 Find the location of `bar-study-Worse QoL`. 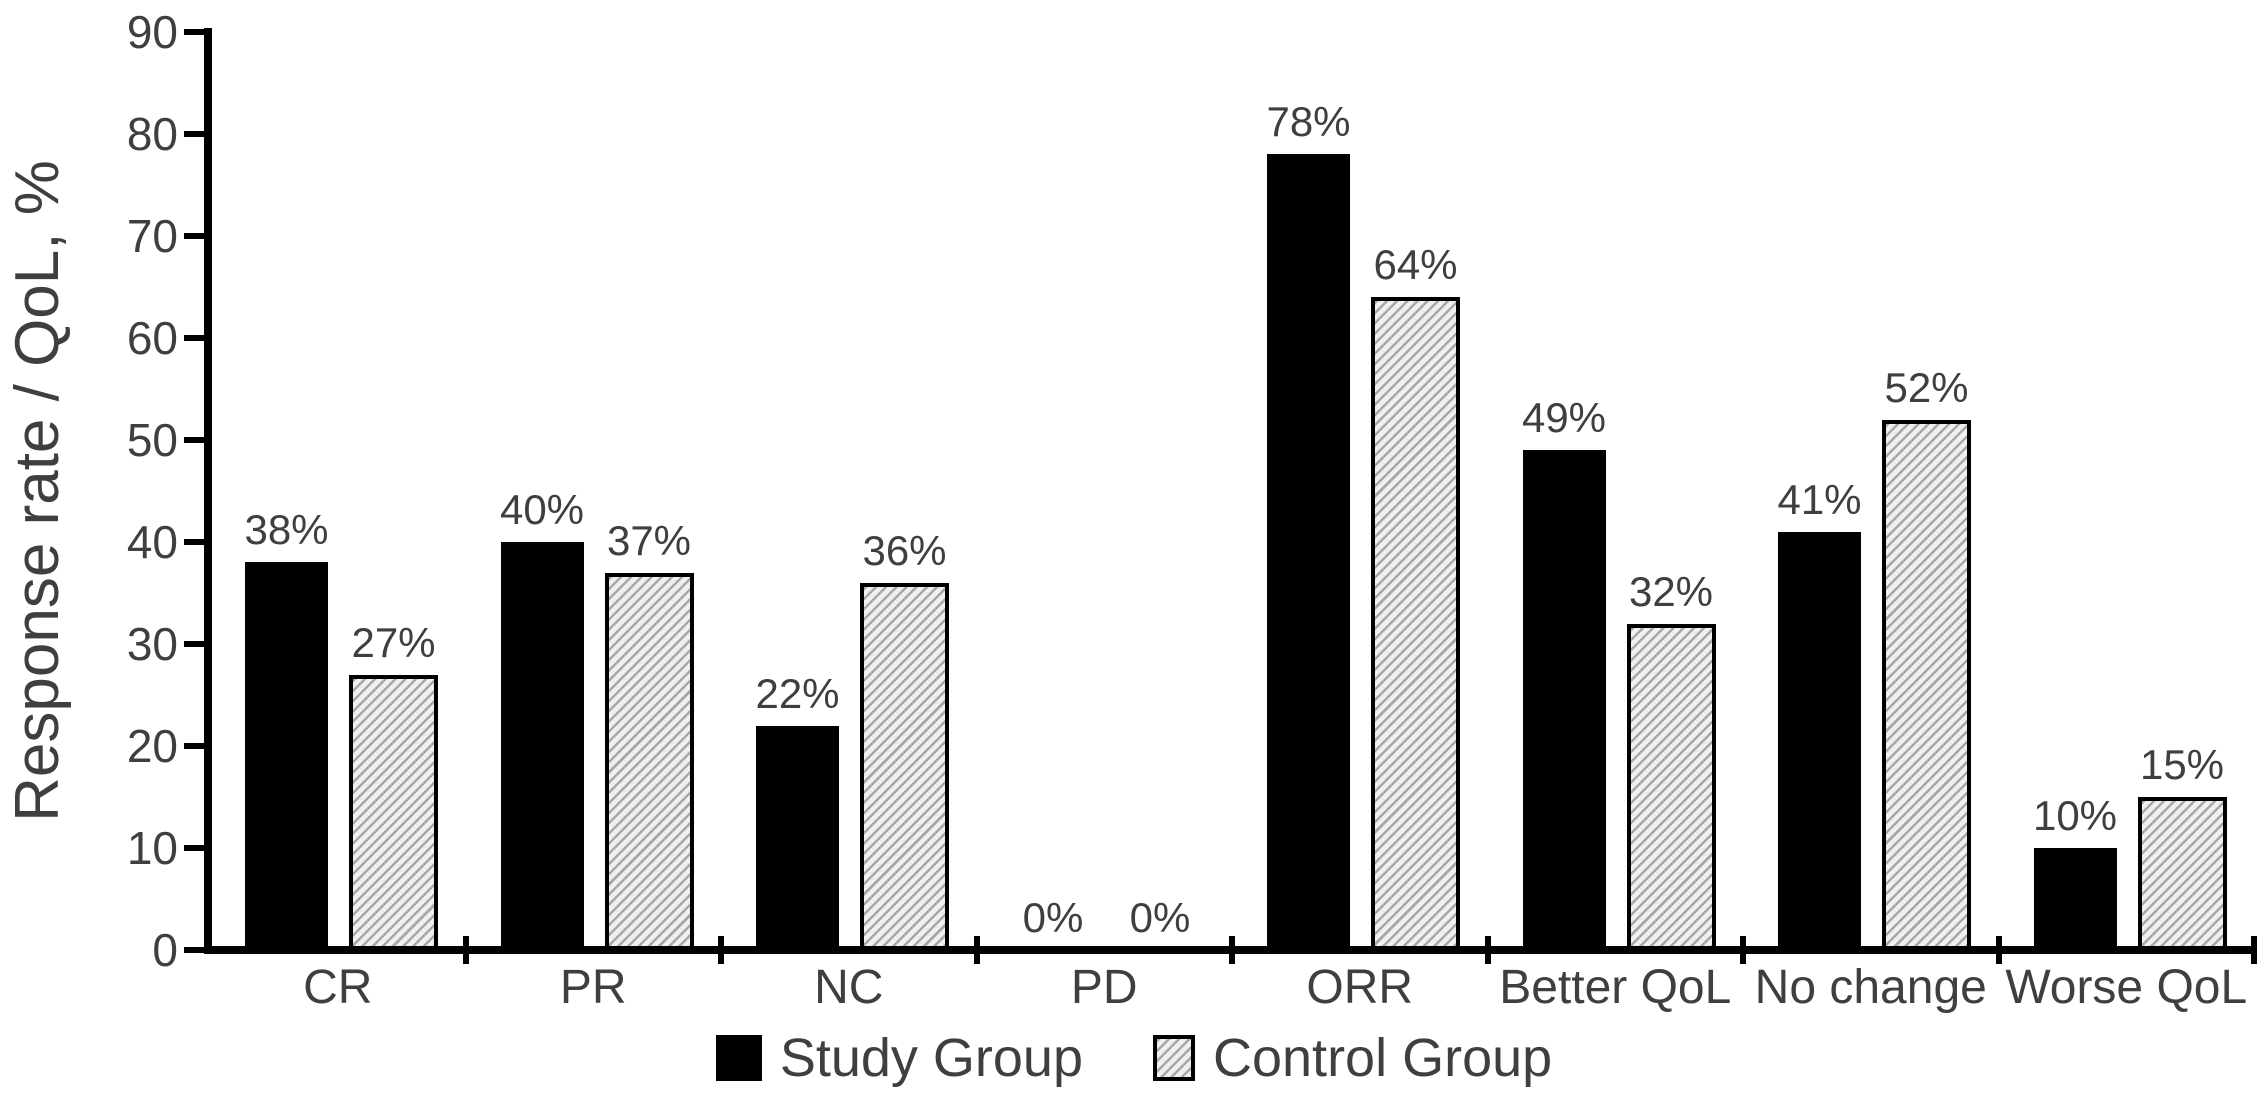

bar-study-Worse QoL is located at coordinates (2075, 899).